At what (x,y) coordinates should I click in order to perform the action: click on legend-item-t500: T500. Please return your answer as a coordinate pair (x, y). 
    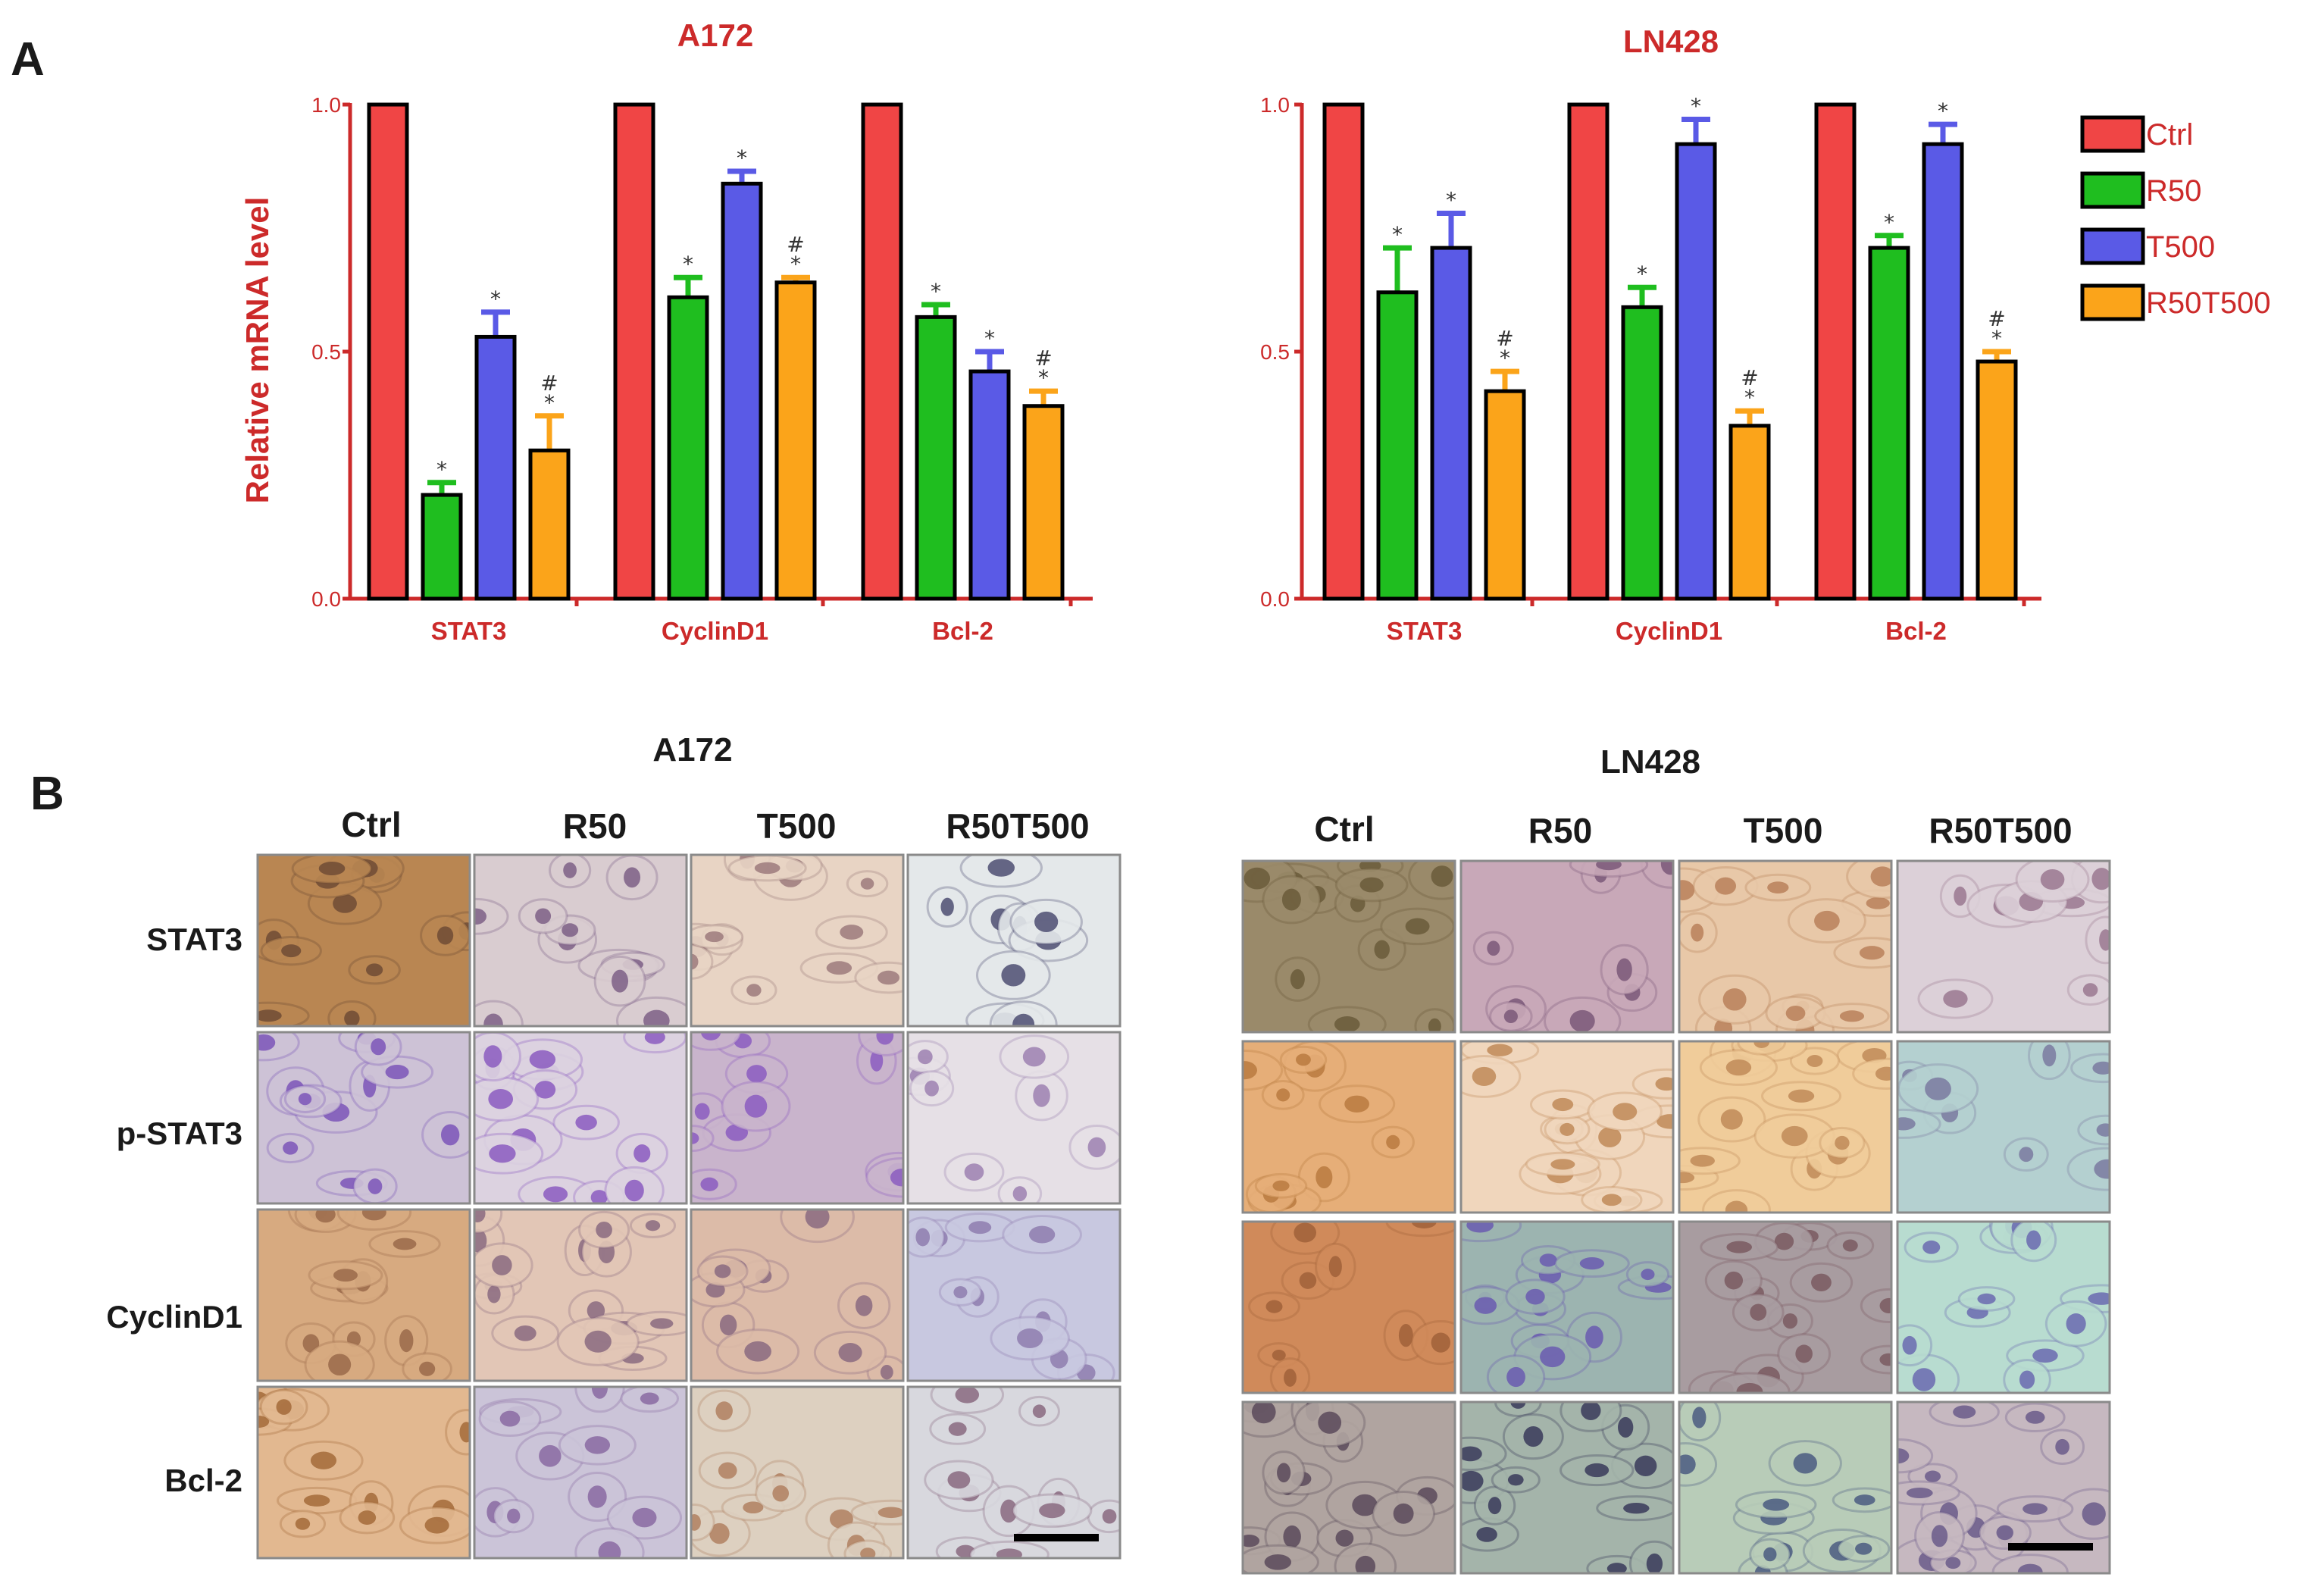
    Looking at the image, I should click on (2148, 246).